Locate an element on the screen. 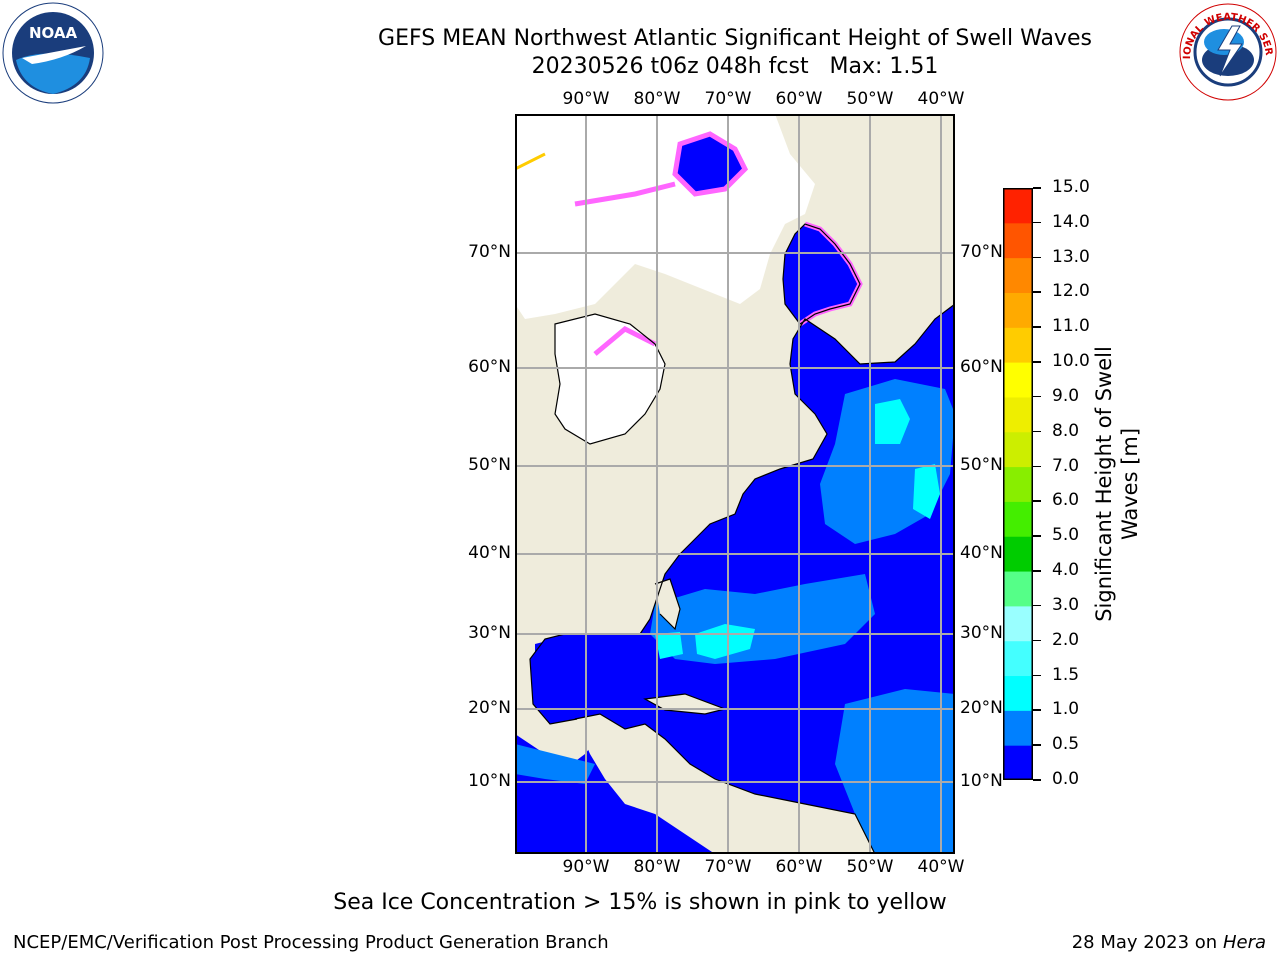  lon-label-top-5: 40°W is located at coordinates (941, 99).